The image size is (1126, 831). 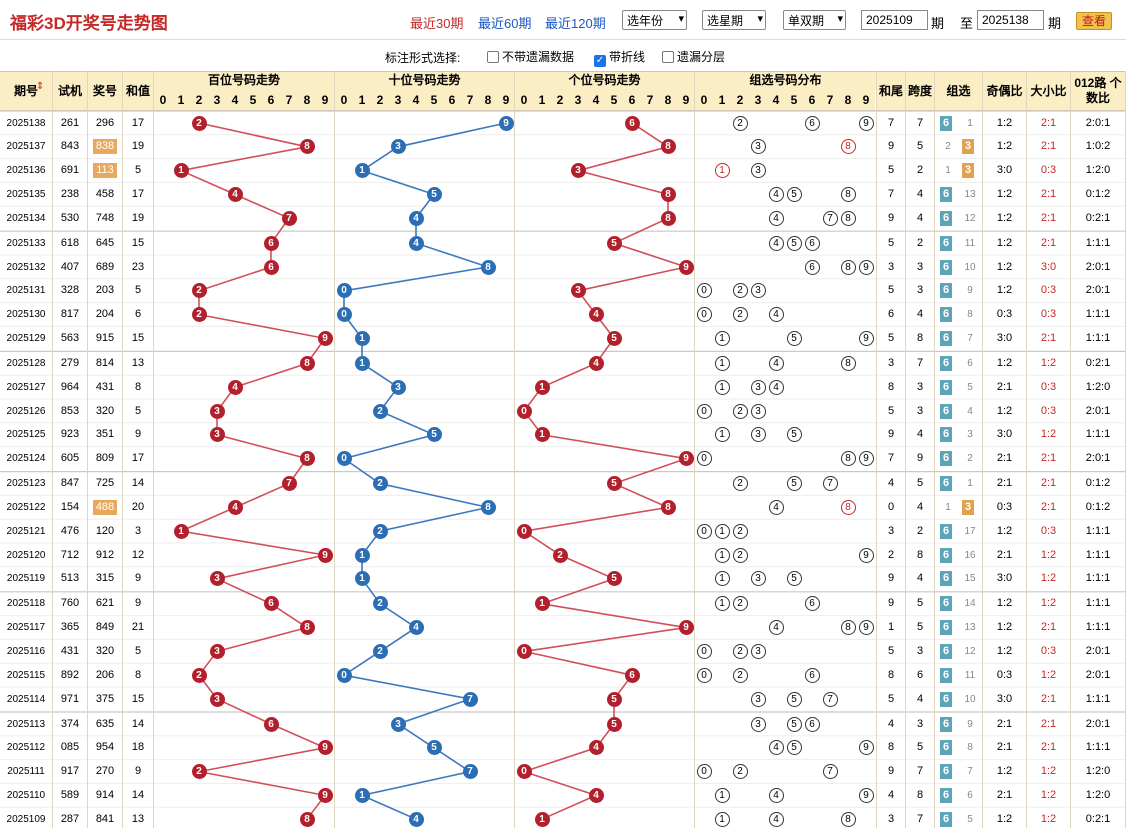 What do you see at coordinates (891, 314) in the screenshot?
I see `tail-cell: 6` at bounding box center [891, 314].